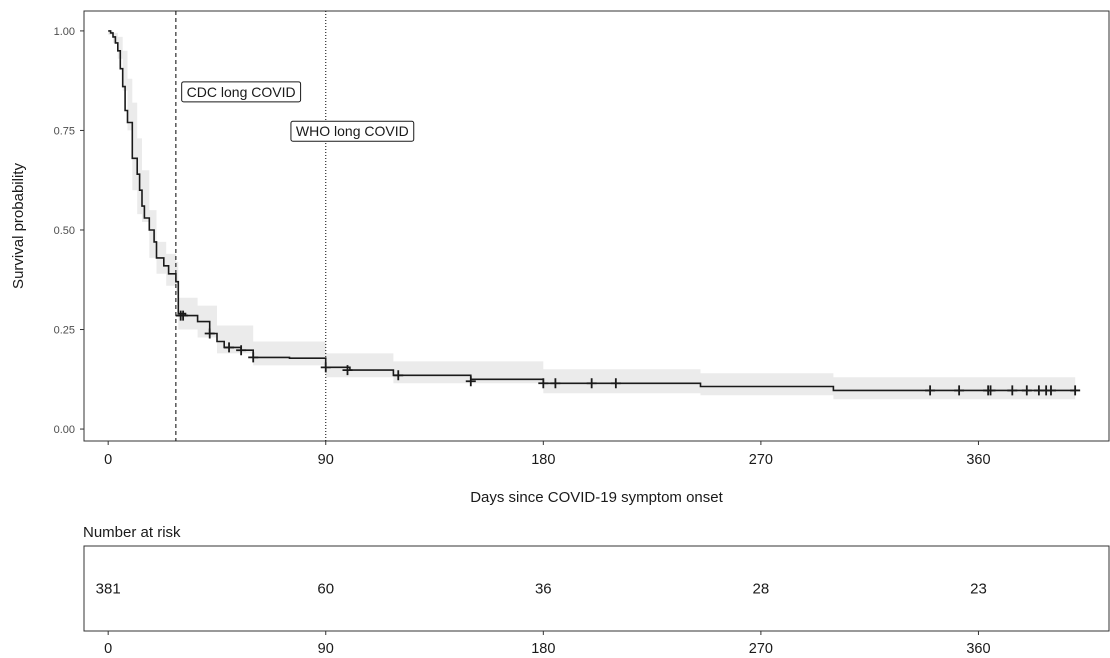 The image size is (1110, 658). What do you see at coordinates (978, 460) in the screenshot?
I see `x-tick-label: 360` at bounding box center [978, 460].